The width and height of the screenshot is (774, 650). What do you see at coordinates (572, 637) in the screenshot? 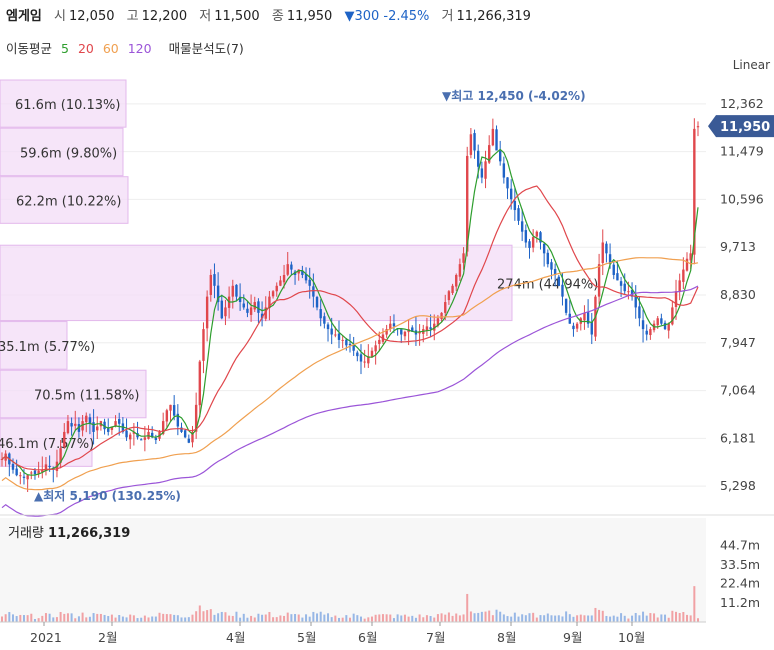
I see `x-tick-label: 9월` at bounding box center [572, 637].